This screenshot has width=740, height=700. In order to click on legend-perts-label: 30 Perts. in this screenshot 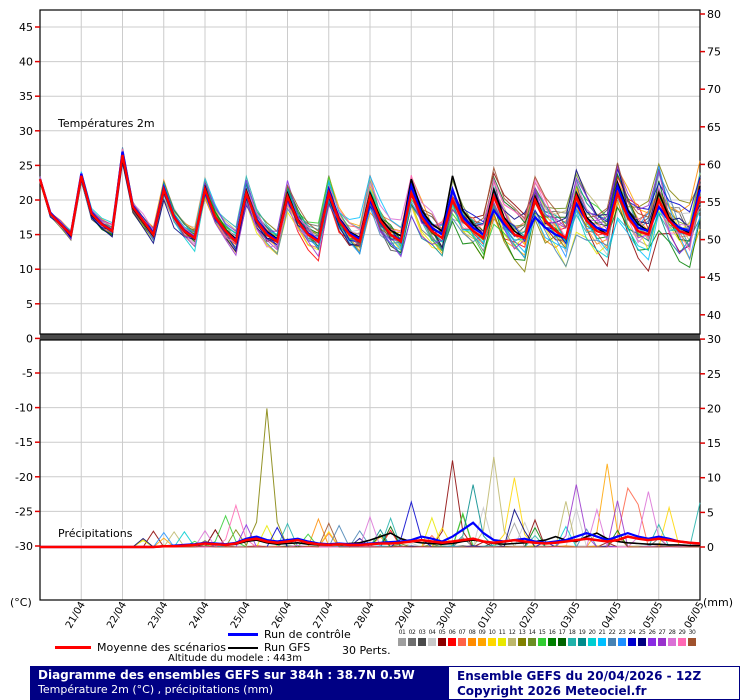, I will do `click(366, 650)`.